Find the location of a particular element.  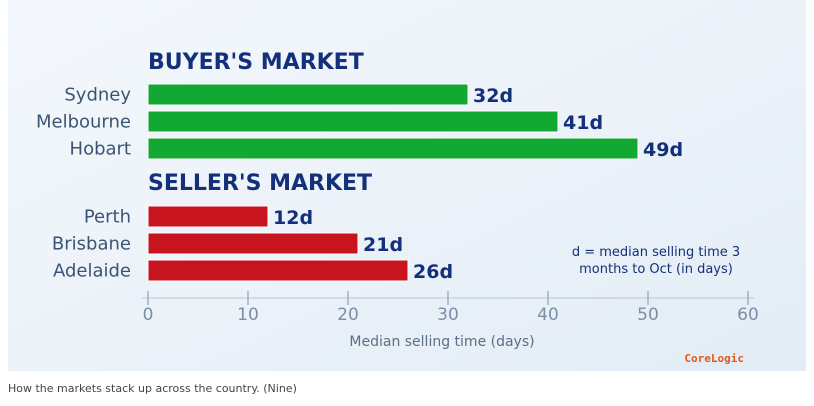

x-tick-label: 10 is located at coordinates (248, 315).